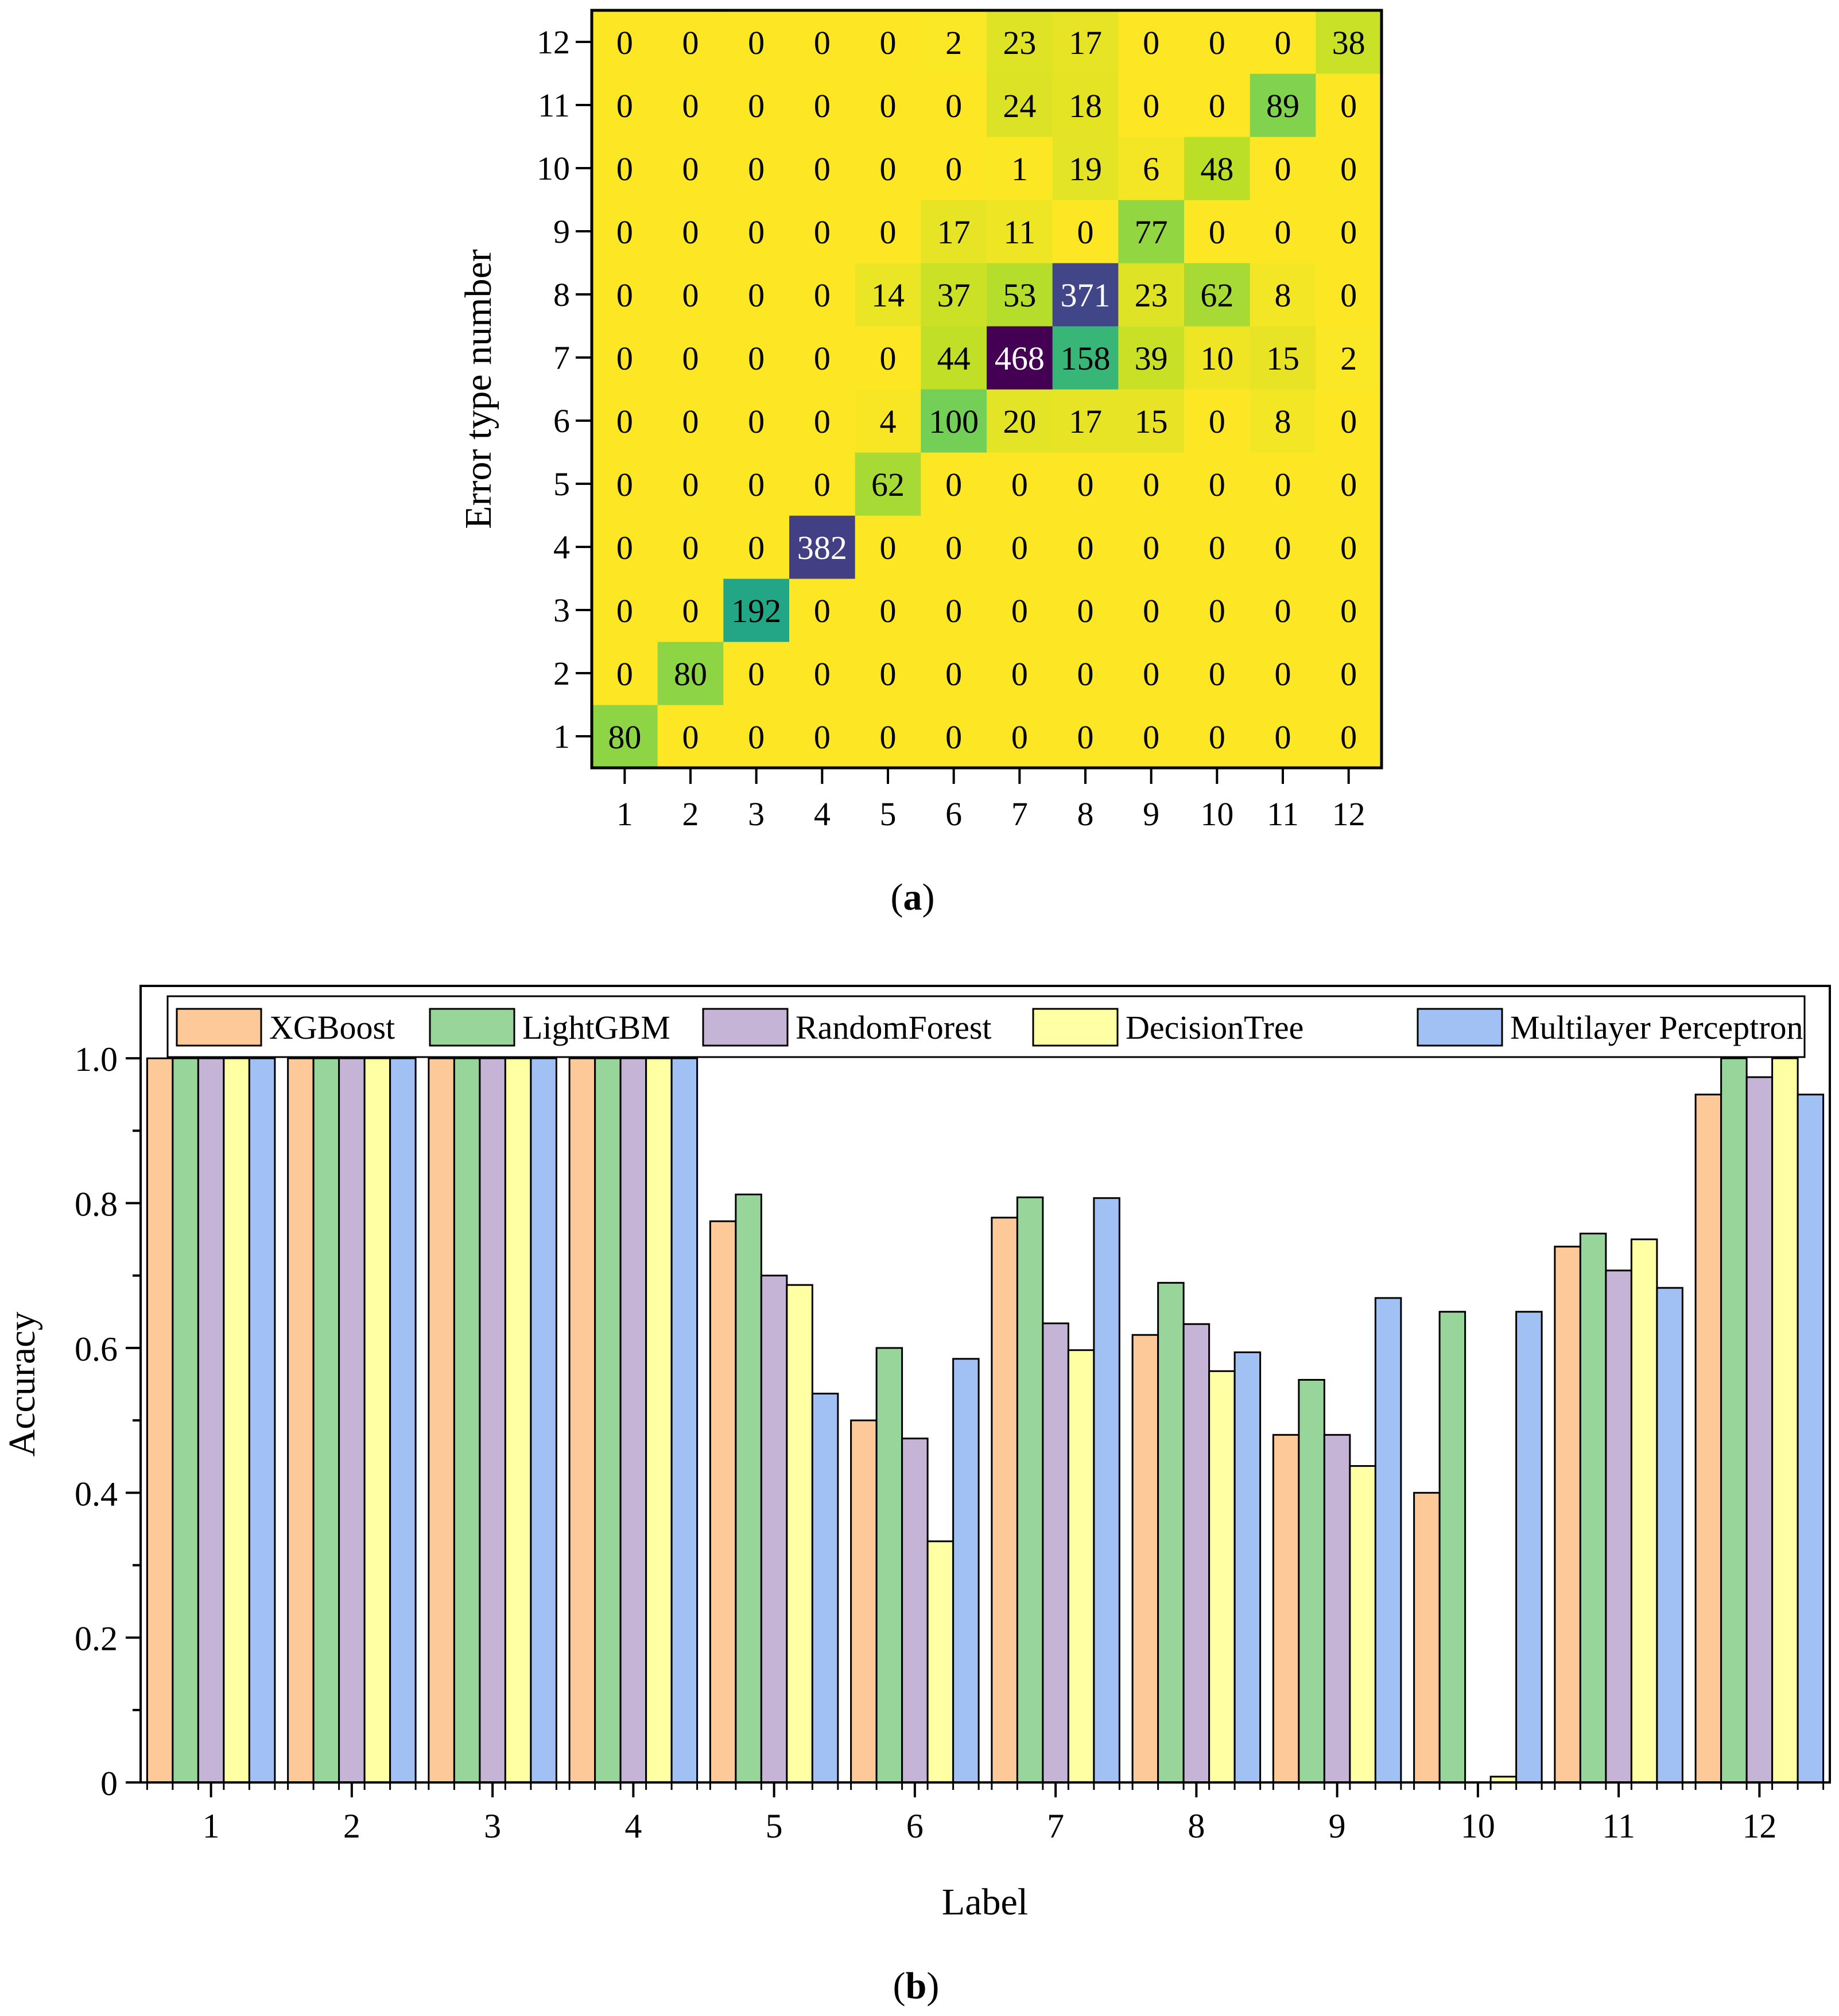 The image size is (1839, 2016). I want to click on heatmap-value-label: 10, so click(1216, 358).